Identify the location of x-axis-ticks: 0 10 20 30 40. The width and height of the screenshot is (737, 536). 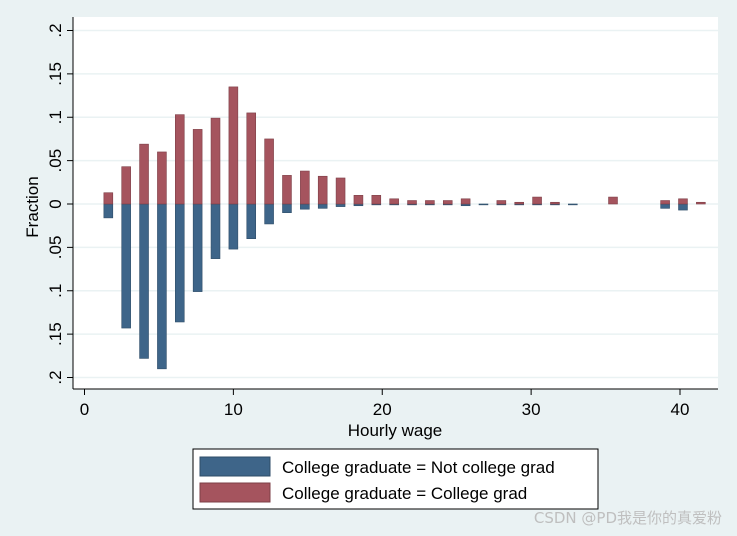
(385, 404).